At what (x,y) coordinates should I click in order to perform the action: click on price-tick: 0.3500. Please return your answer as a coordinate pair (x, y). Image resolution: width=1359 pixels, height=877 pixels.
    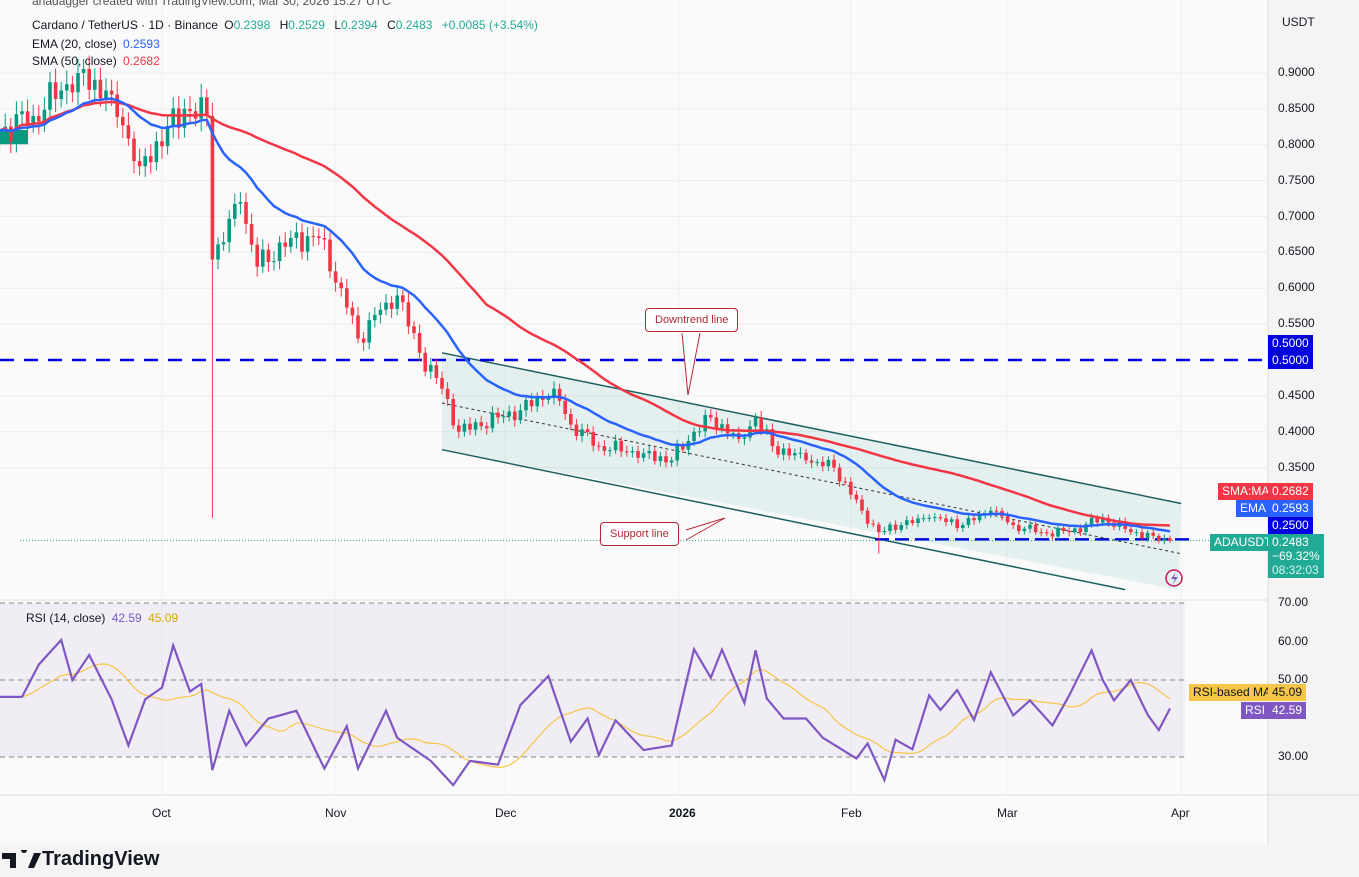
    Looking at the image, I should click on (1296, 466).